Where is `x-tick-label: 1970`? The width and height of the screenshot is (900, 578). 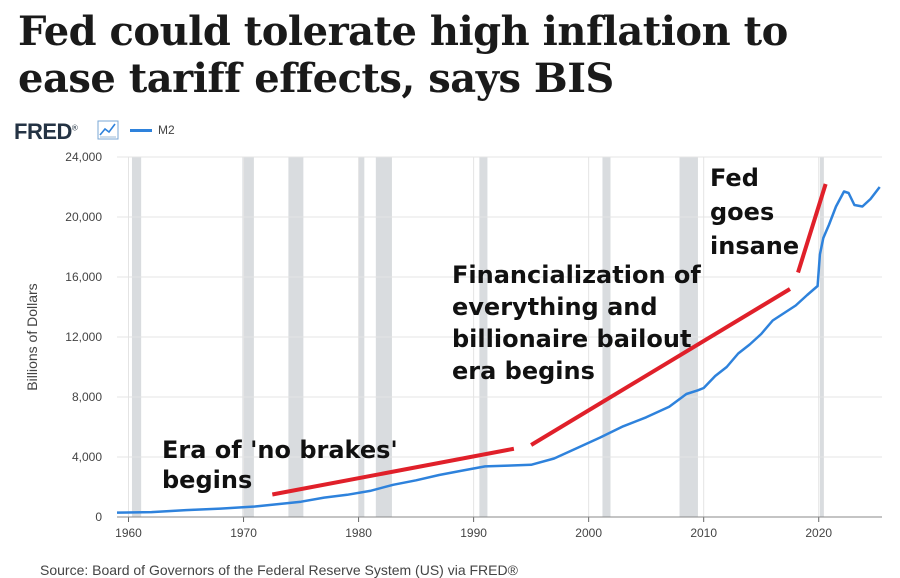 x-tick-label: 1970 is located at coordinates (243, 533).